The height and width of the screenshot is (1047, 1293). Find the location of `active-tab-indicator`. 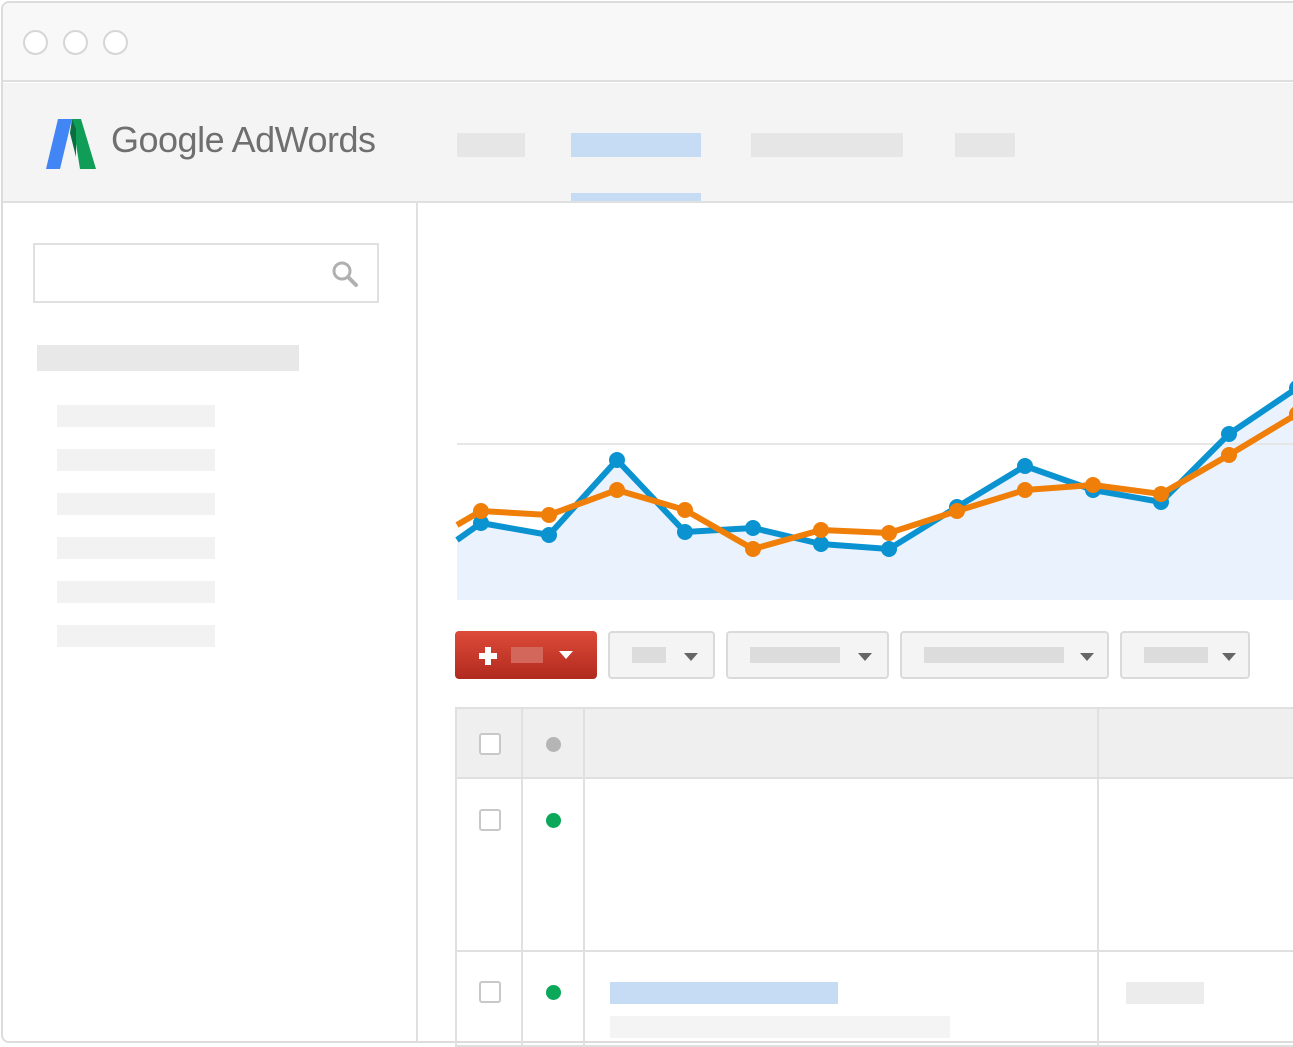

active-tab-indicator is located at coordinates (636, 197).